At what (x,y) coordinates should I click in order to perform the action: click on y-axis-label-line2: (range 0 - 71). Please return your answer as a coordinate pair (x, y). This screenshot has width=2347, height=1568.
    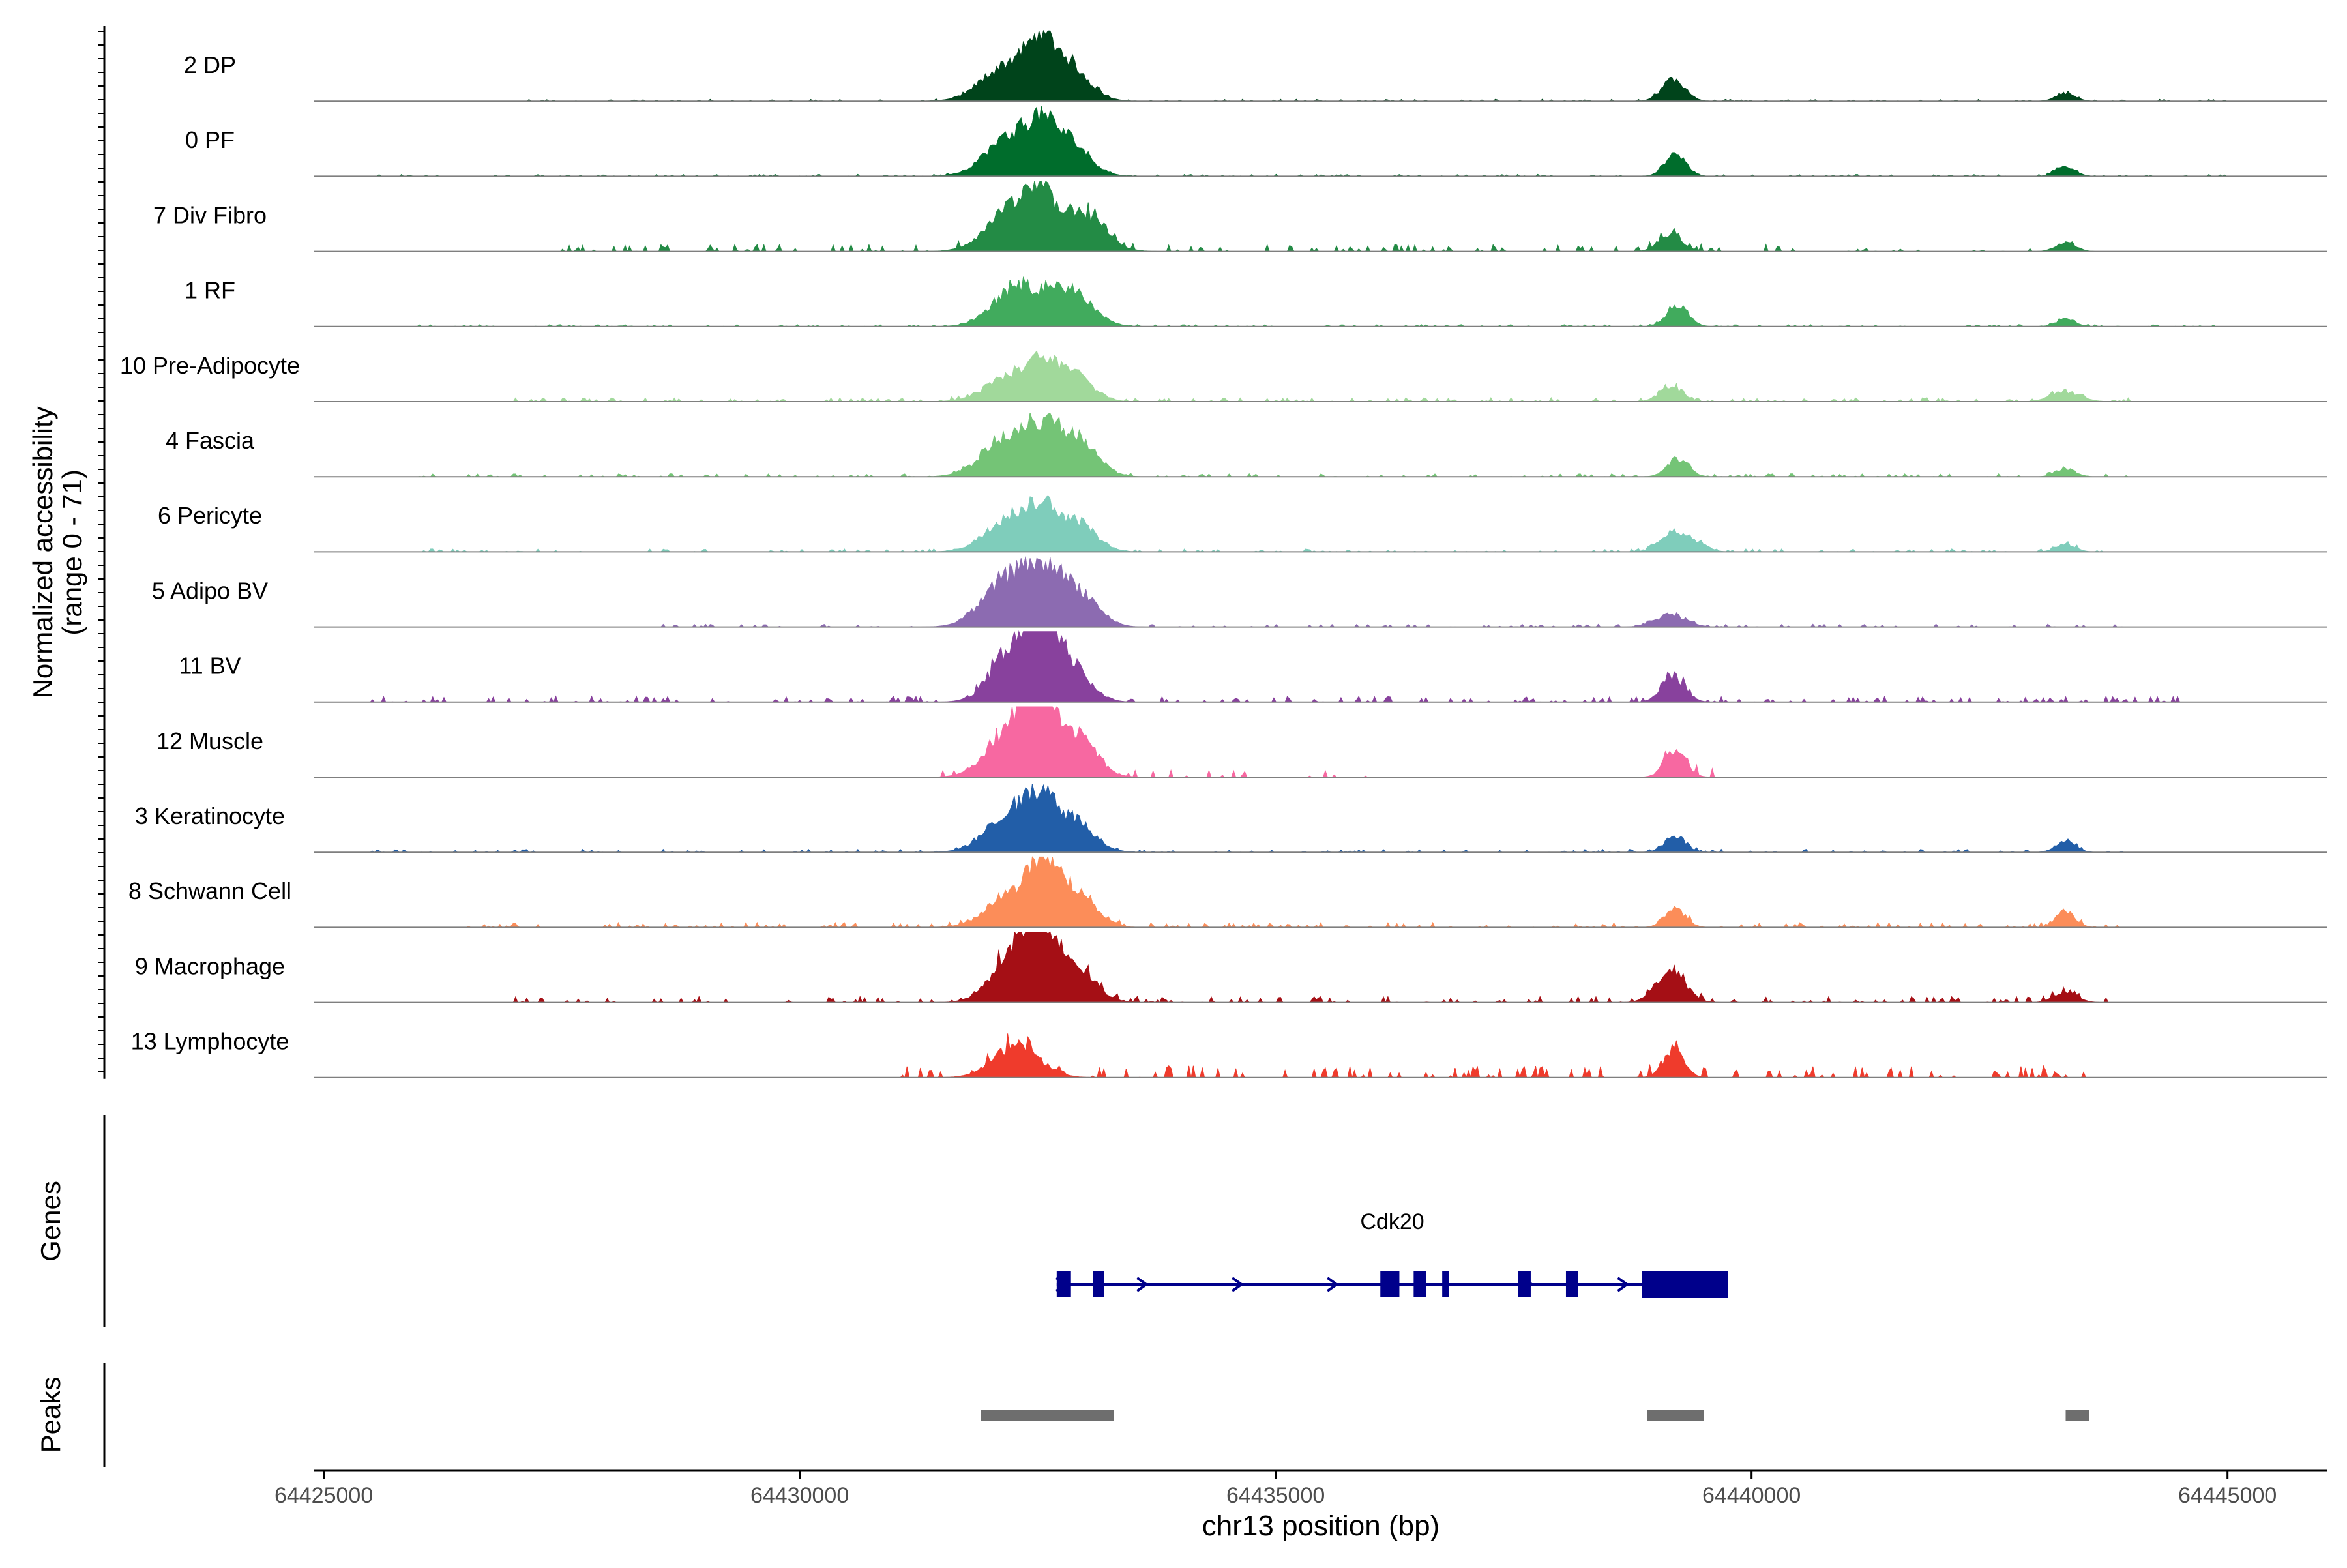
    Looking at the image, I should click on (72, 552).